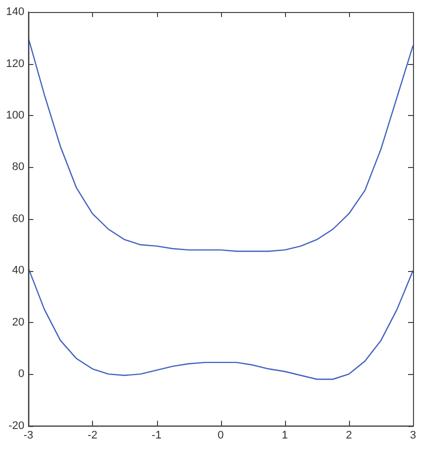  What do you see at coordinates (15, 64) in the screenshot?
I see `y-tick-label: 120` at bounding box center [15, 64].